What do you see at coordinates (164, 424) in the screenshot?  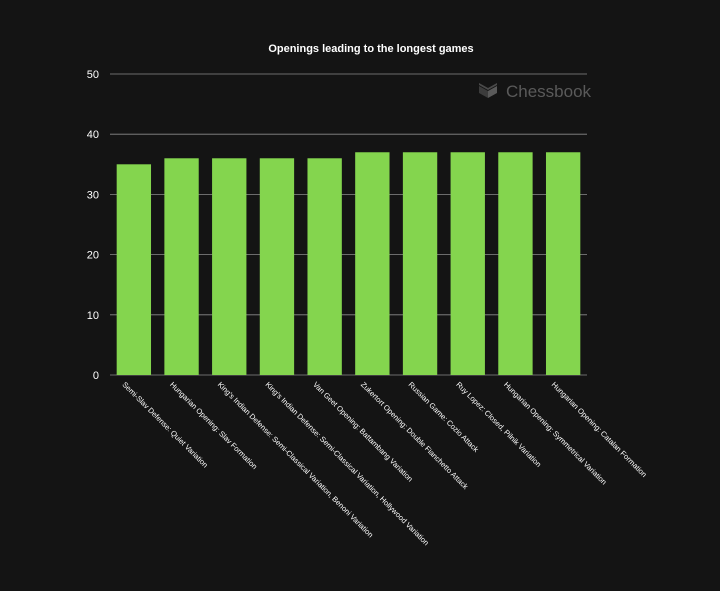 I see `x-tick-label: Semi-Slav Defense: Quiet Variation` at bounding box center [164, 424].